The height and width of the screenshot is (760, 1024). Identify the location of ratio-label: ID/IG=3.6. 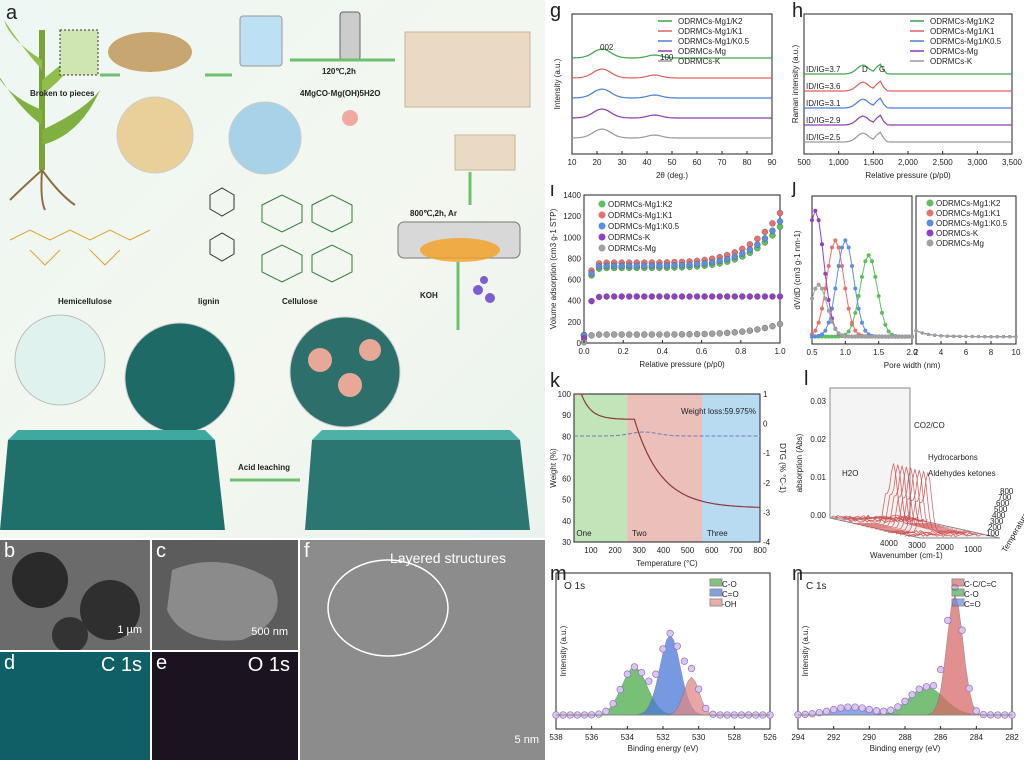
(823, 86).